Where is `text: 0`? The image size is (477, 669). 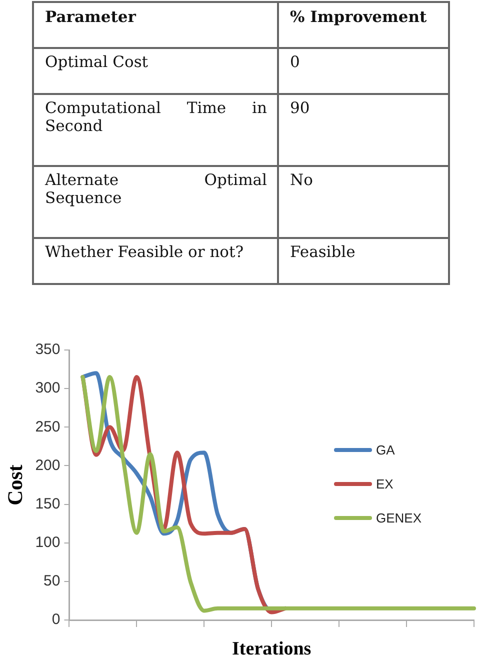 text: 0 is located at coordinates (363, 71).